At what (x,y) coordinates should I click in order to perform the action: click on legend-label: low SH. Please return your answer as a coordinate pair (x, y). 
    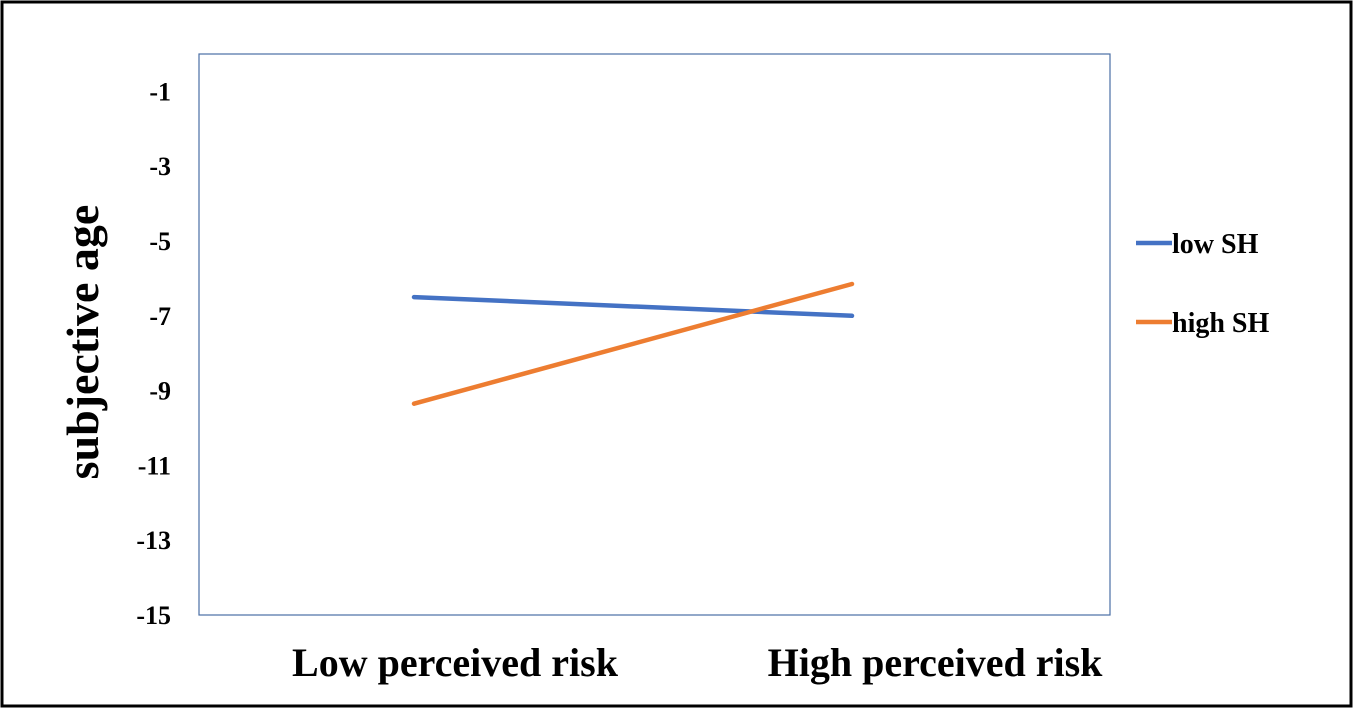
    Looking at the image, I should click on (1215, 244).